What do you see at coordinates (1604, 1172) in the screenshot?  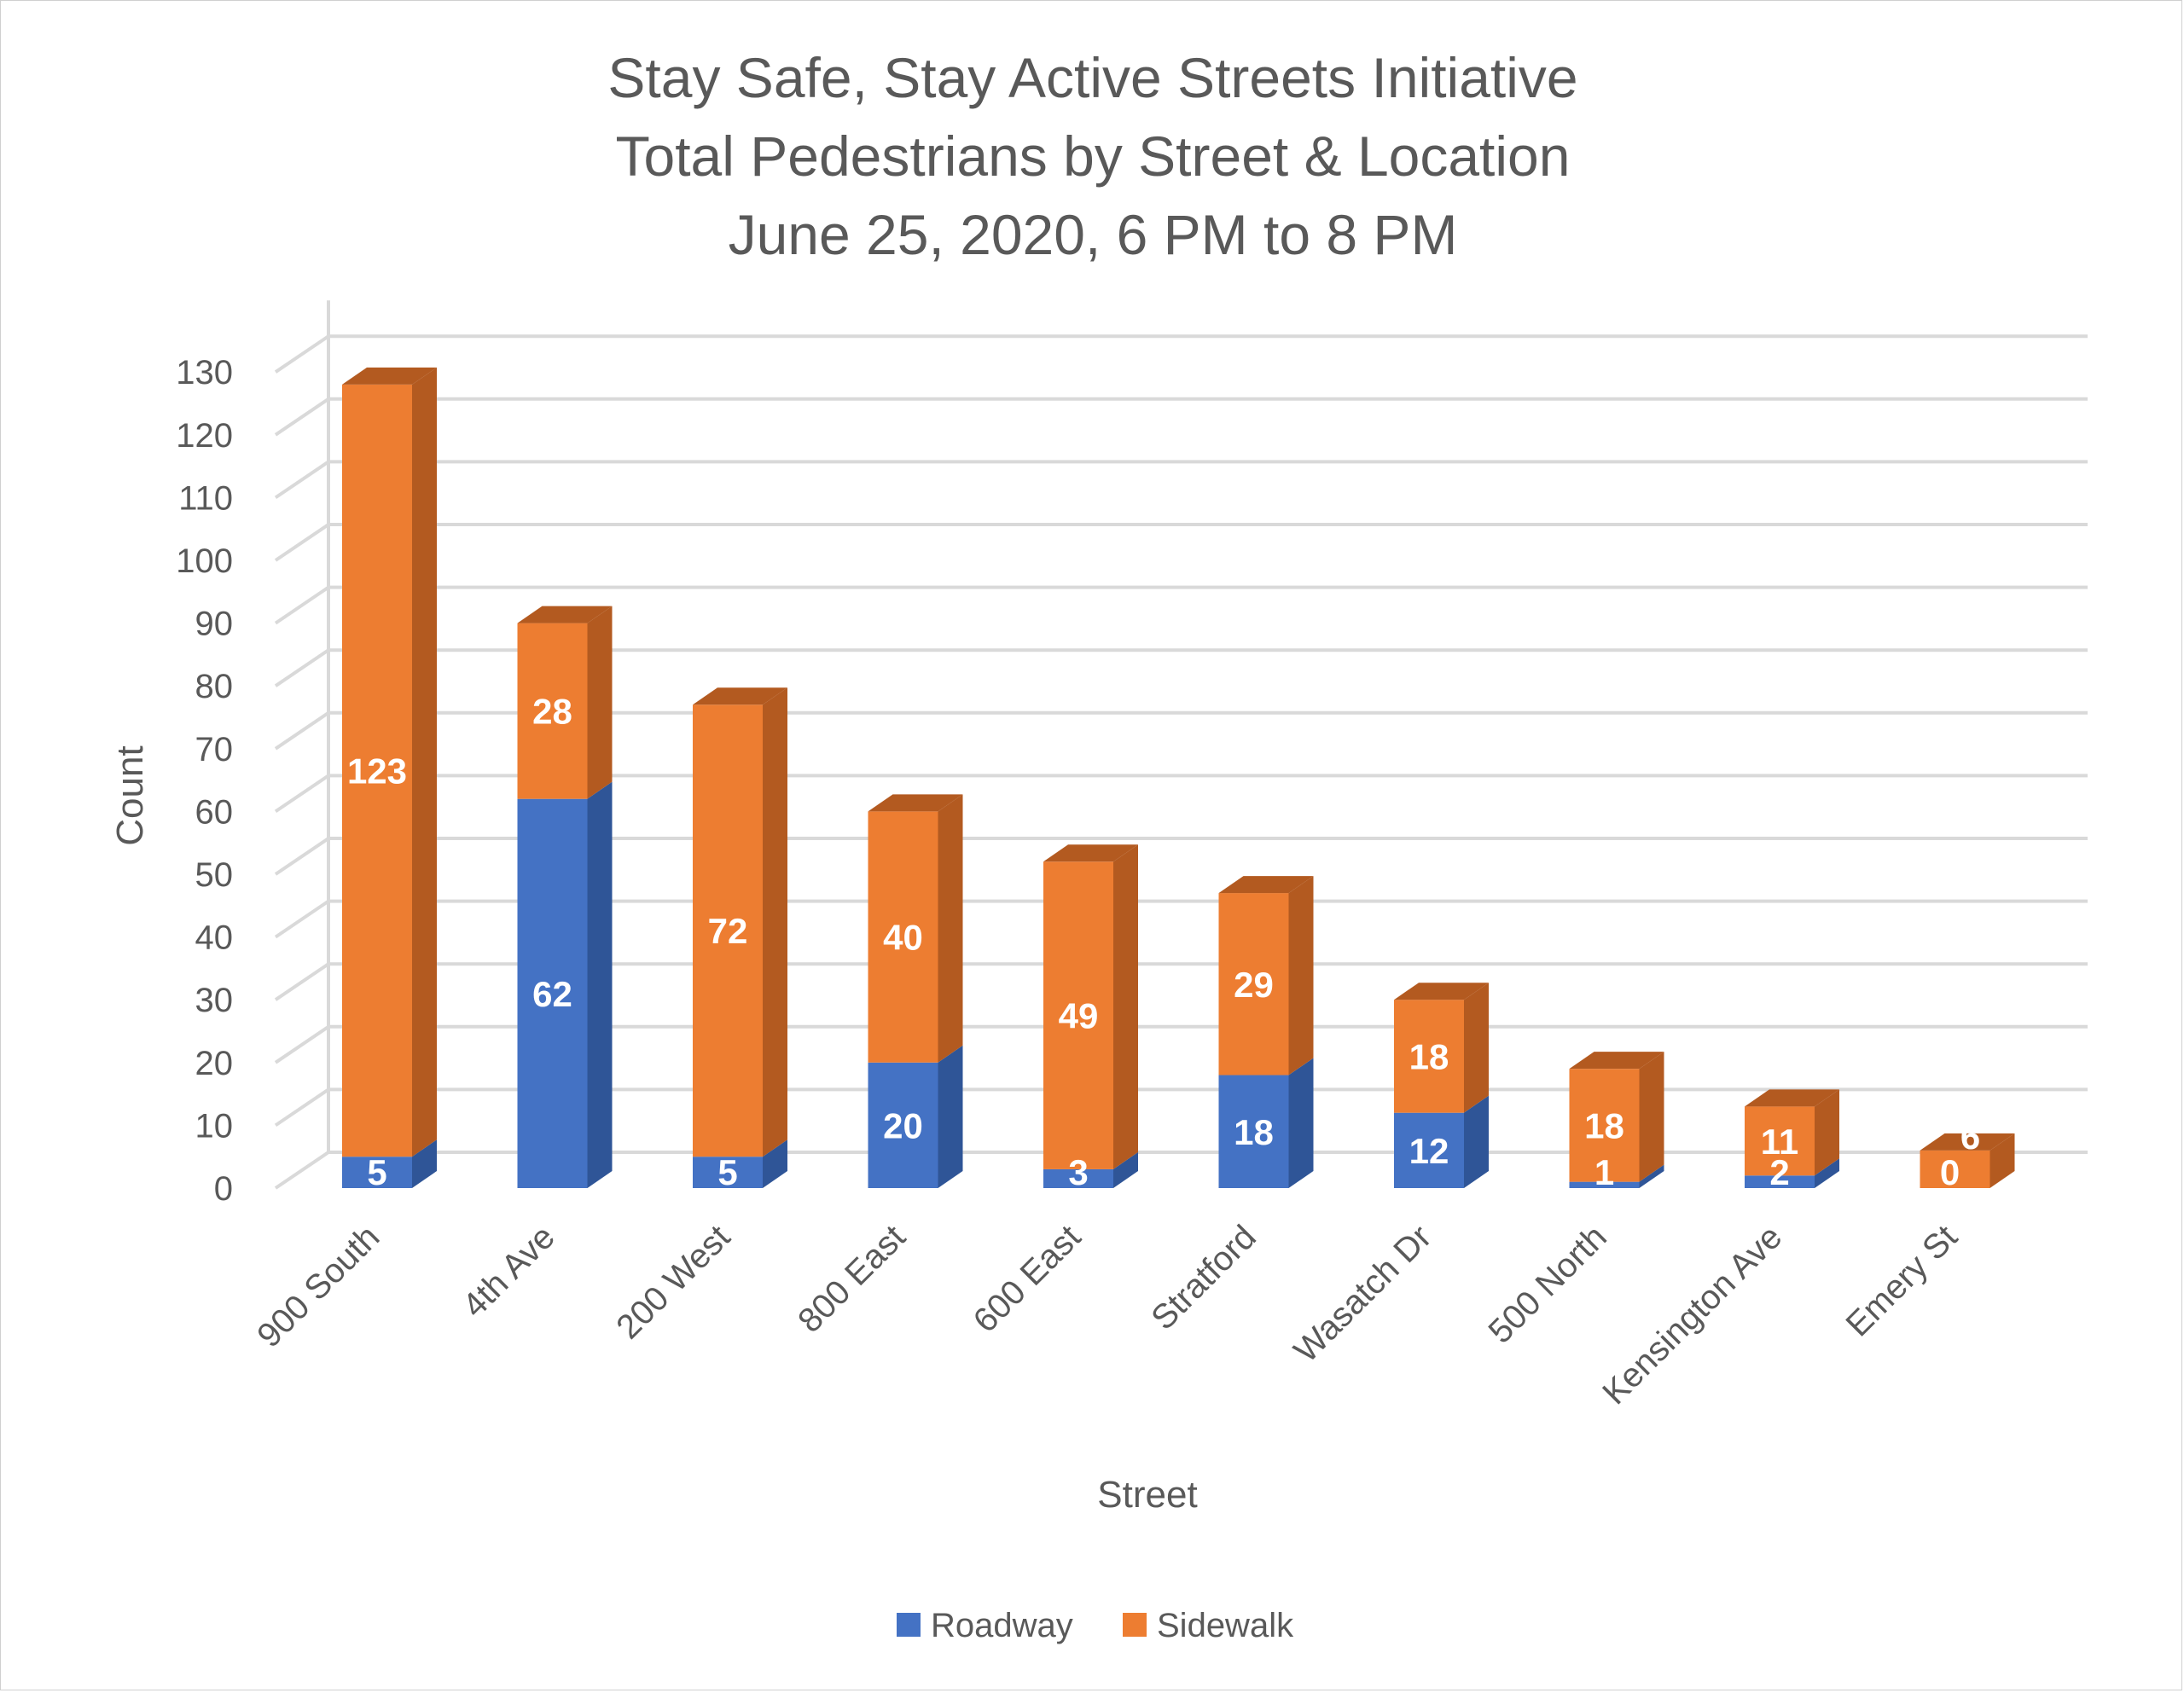 I see `data-label-roadway: 1` at bounding box center [1604, 1172].